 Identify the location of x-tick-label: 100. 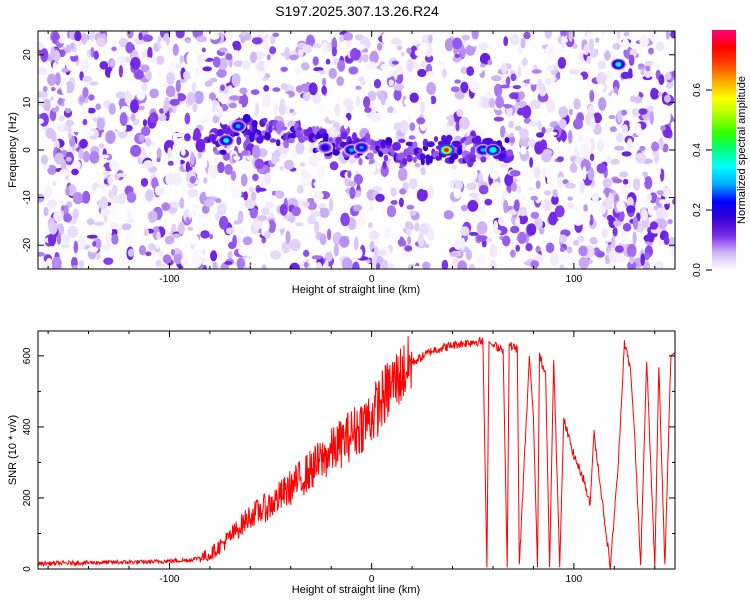
(574, 279).